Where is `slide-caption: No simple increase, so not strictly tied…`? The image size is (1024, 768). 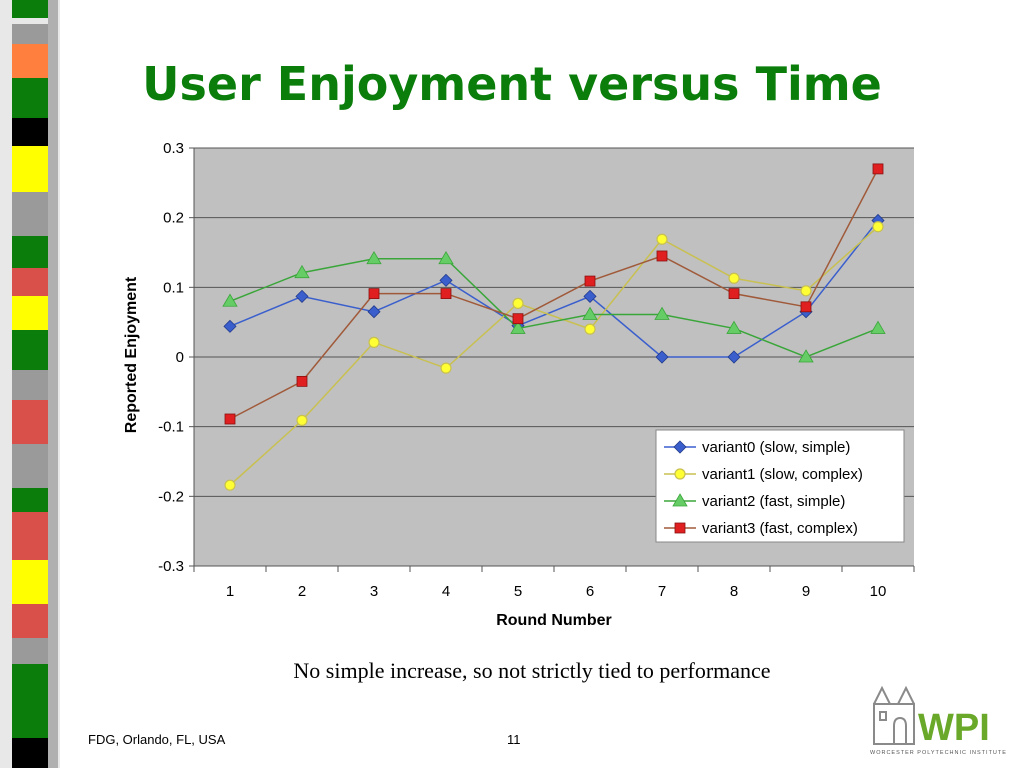
slide-caption: No simple increase, so not strictly tied… is located at coordinates (532, 670).